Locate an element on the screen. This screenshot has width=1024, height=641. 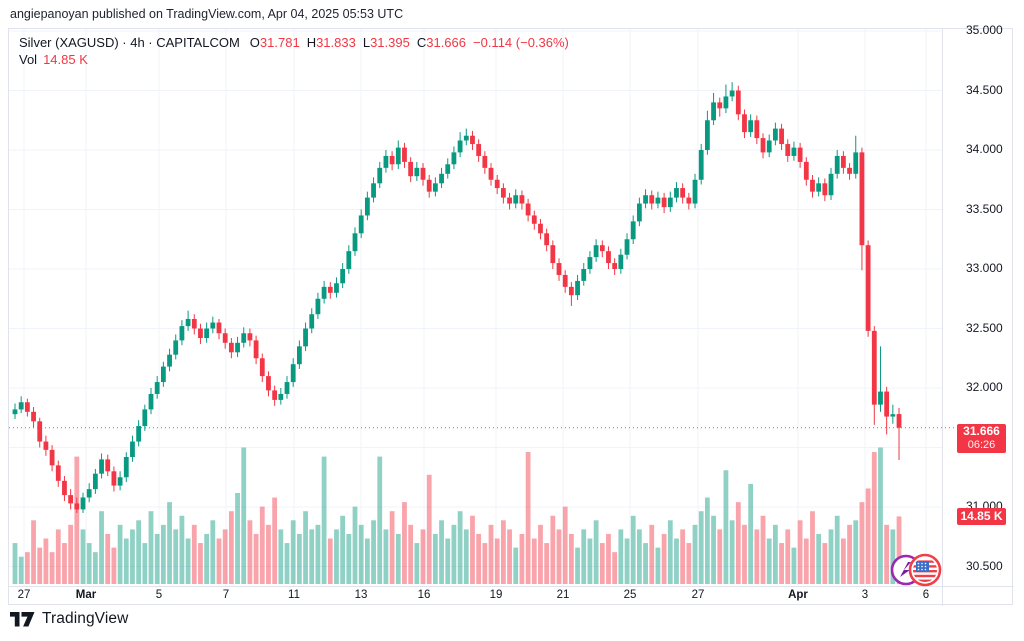
economic-event-marker is located at coordinates (916, 570).